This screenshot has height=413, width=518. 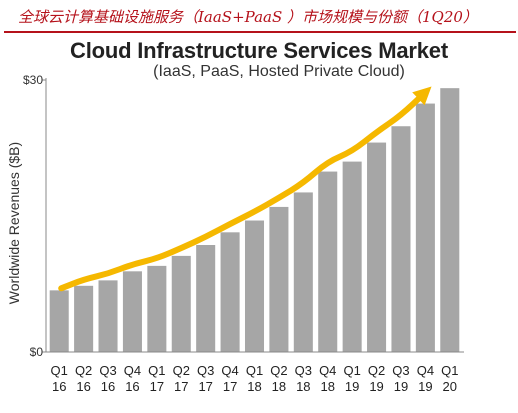 What do you see at coordinates (37, 352) in the screenshot?
I see `y-tick-label: $0` at bounding box center [37, 352].